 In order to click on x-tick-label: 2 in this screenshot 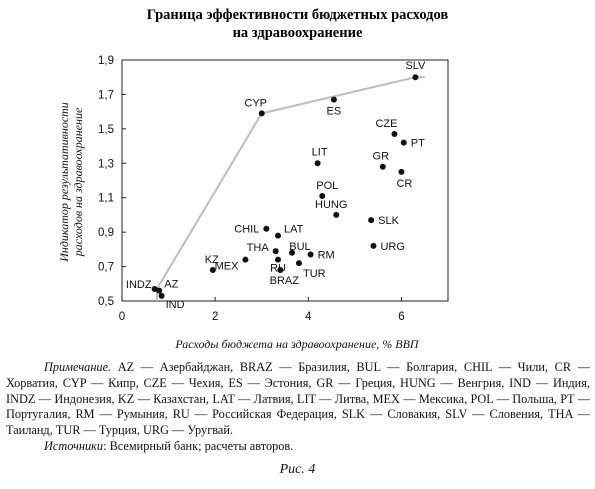, I will do `click(215, 317)`.